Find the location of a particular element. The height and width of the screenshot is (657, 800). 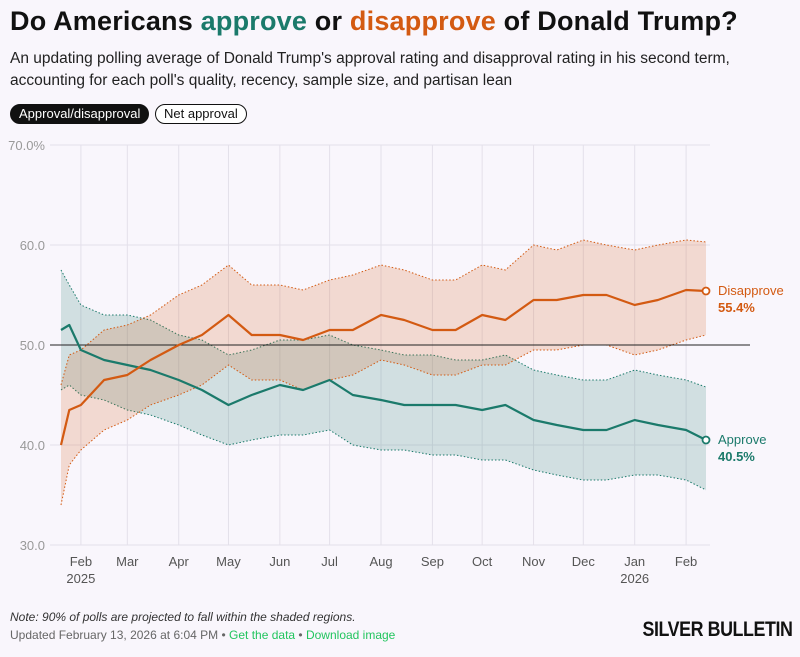

x-tick-label: Jan is located at coordinates (634, 561).